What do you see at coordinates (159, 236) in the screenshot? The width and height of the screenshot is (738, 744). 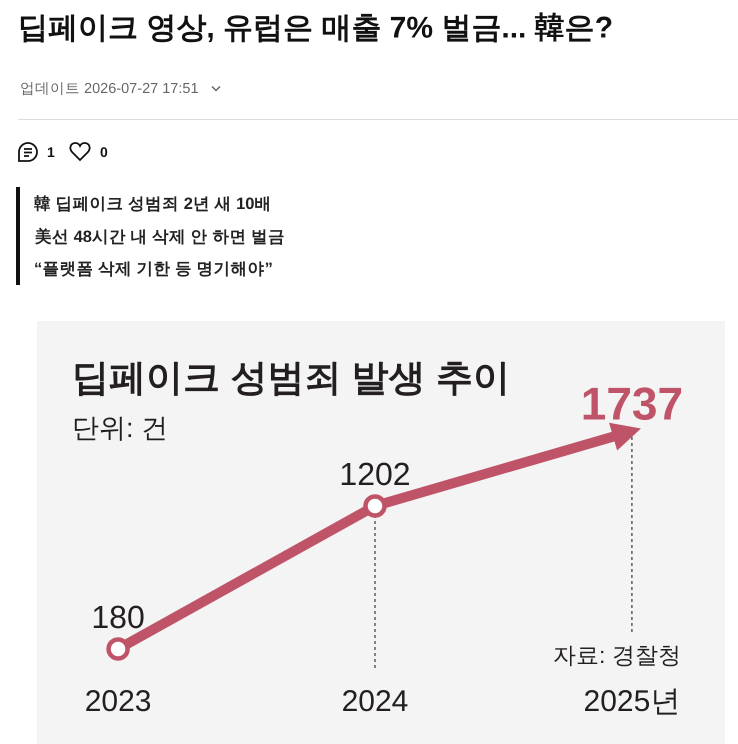 I see `text: 美선 48시간 내 삭제 안 하면 벌금` at bounding box center [159, 236].